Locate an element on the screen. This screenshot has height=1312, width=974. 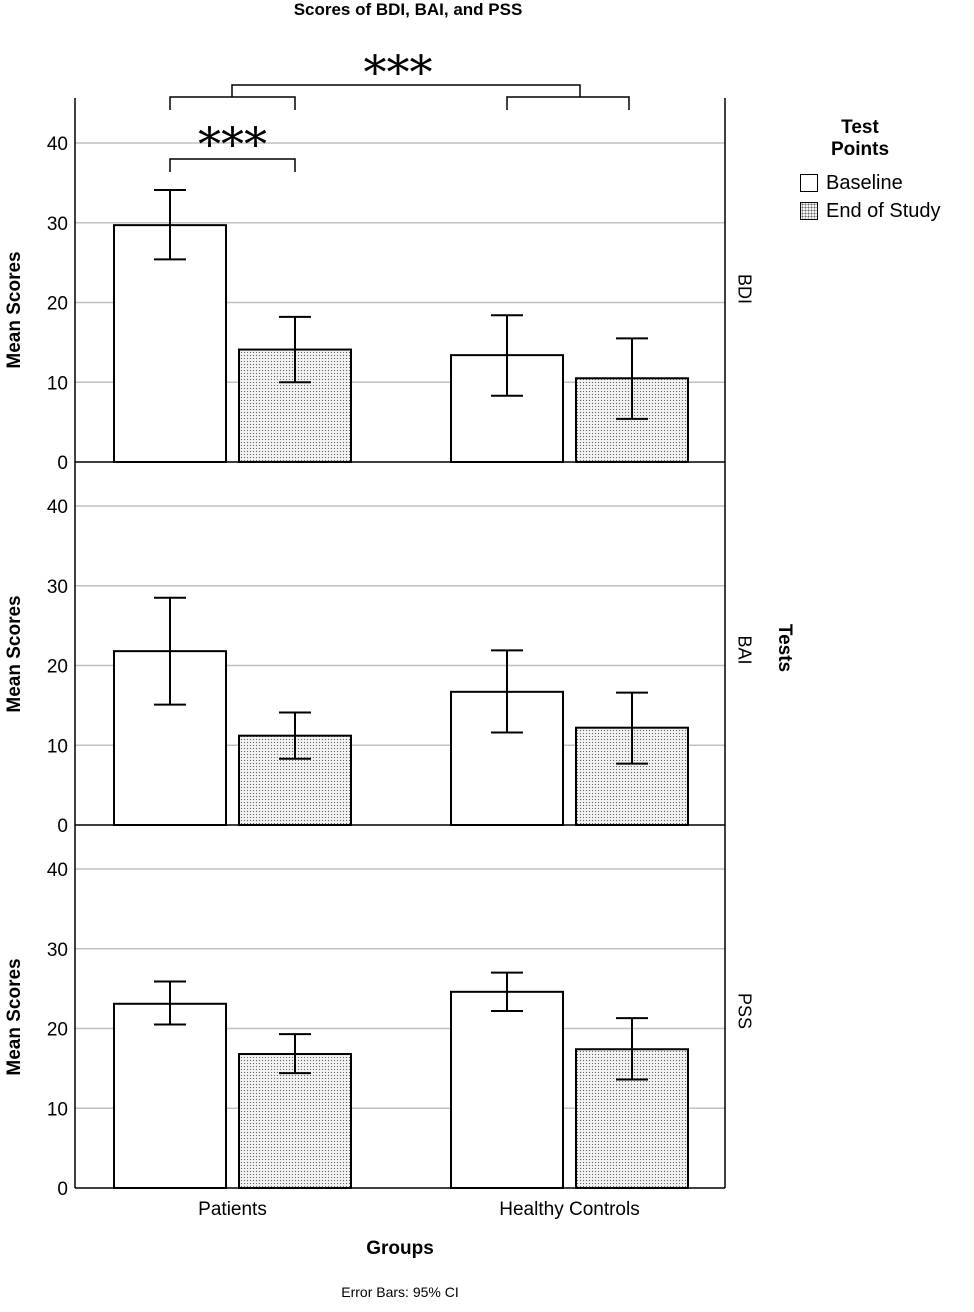
sig-stars-within-patients: *** is located at coordinates (232, 144).